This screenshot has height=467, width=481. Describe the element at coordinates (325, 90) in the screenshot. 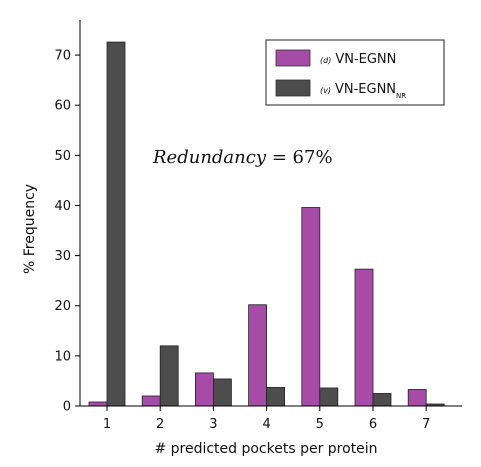

I see `legend-tag-v: (v)` at that location.